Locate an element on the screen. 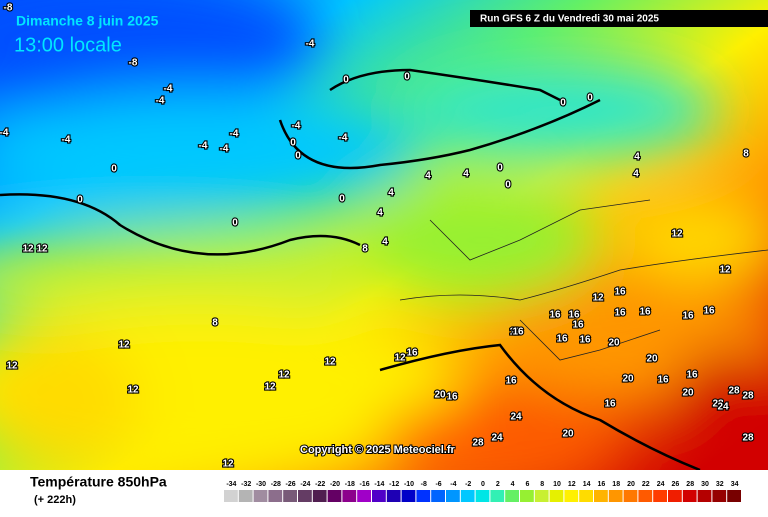 The height and width of the screenshot is (517, 768). legend-tick-label: 8 is located at coordinates (542, 484).